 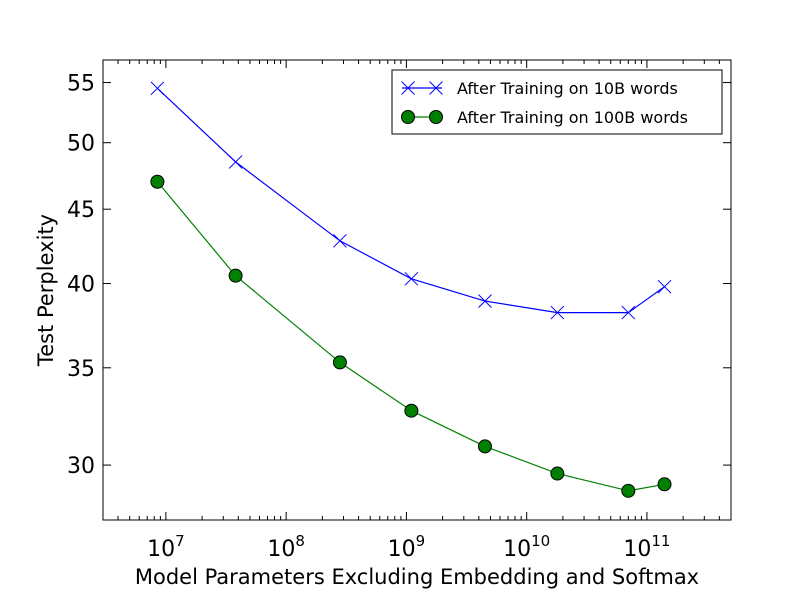 I want to click on legend-box, so click(x=557, y=102).